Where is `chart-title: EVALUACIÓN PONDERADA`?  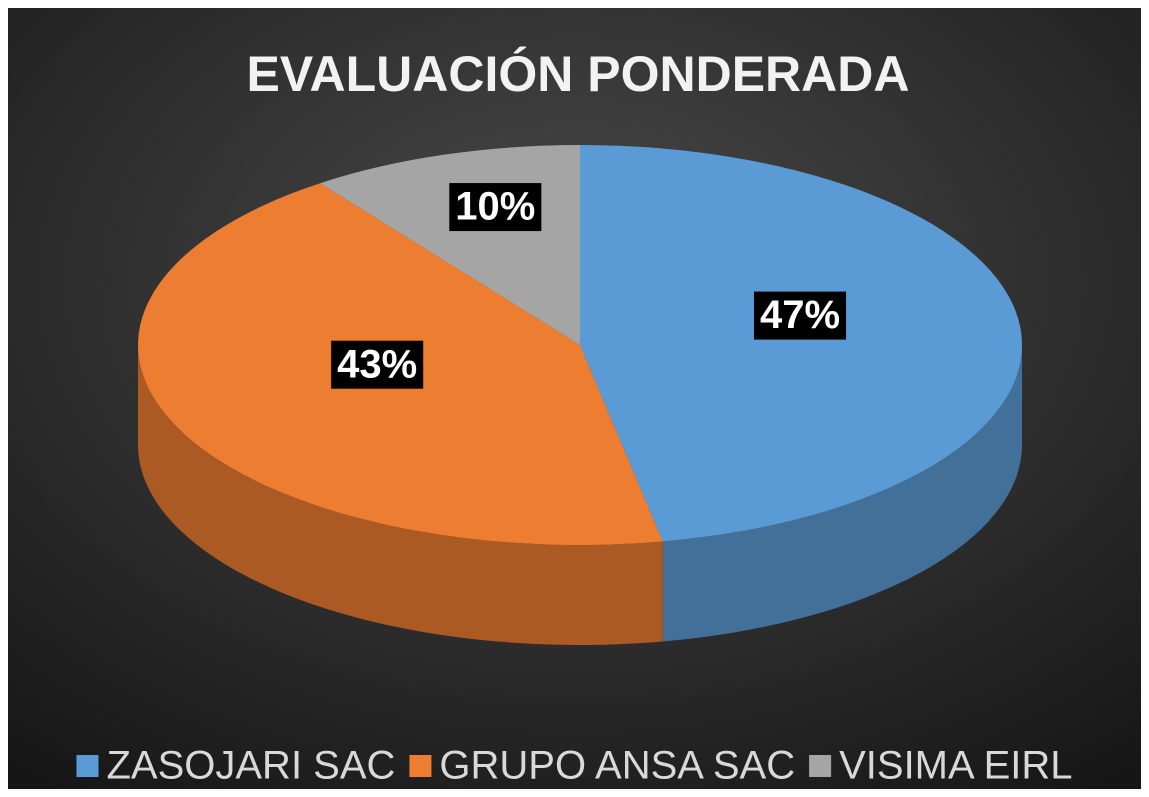 chart-title: EVALUACIÓN PONDERADA is located at coordinates (578, 74).